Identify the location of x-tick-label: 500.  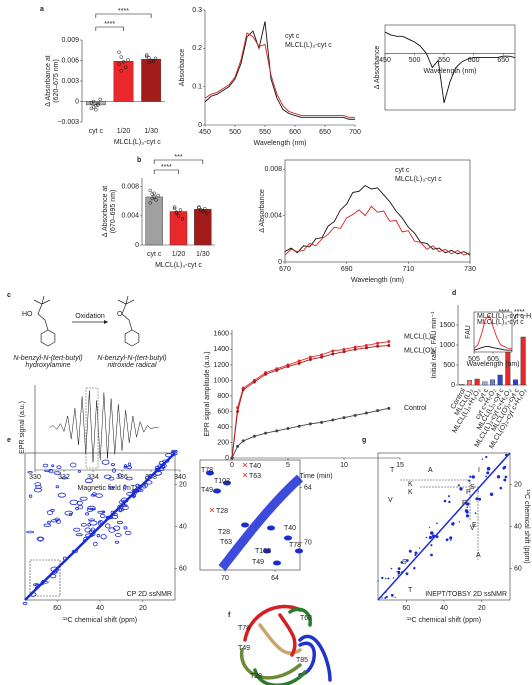
(415, 60).